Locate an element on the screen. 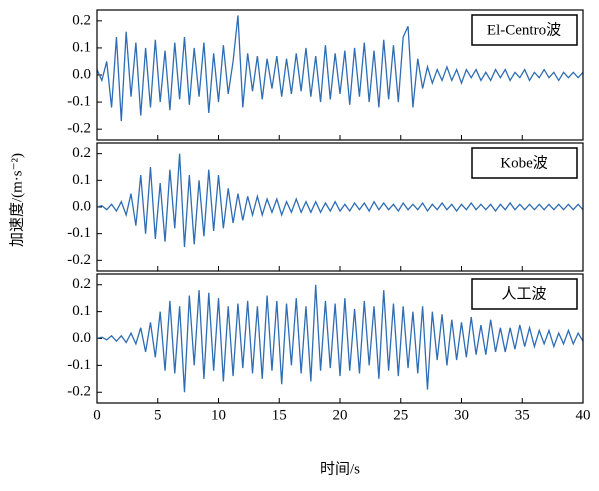 Image resolution: width=599 pixels, height=491 pixels. x-tick-label: 5 is located at coordinates (158, 415).